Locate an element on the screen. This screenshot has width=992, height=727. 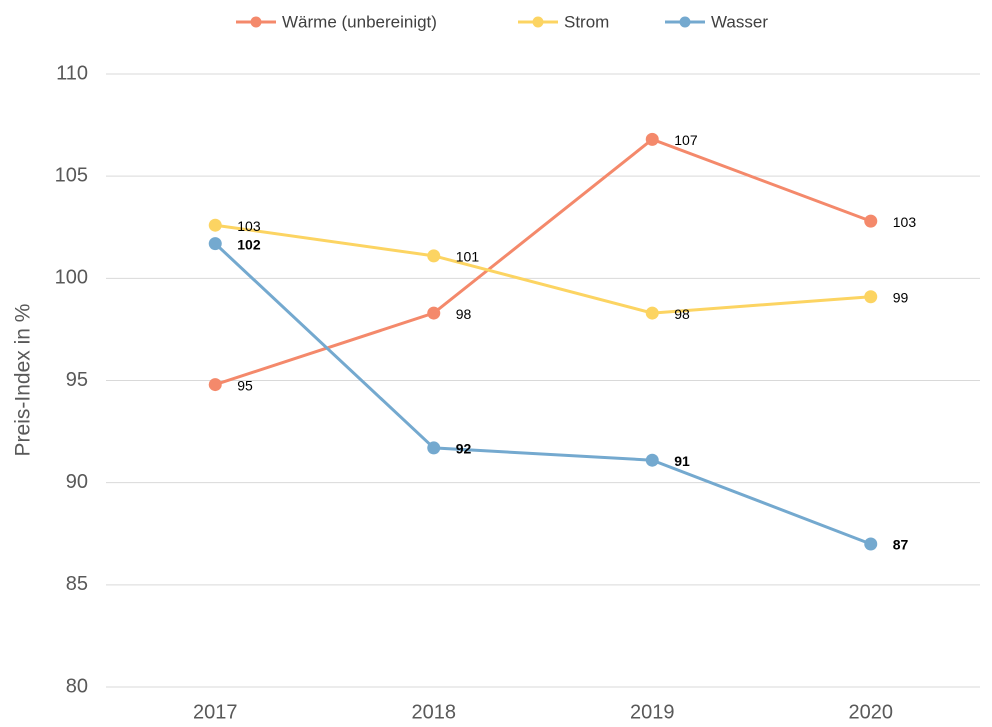
data-label: 95 is located at coordinates (245, 385).